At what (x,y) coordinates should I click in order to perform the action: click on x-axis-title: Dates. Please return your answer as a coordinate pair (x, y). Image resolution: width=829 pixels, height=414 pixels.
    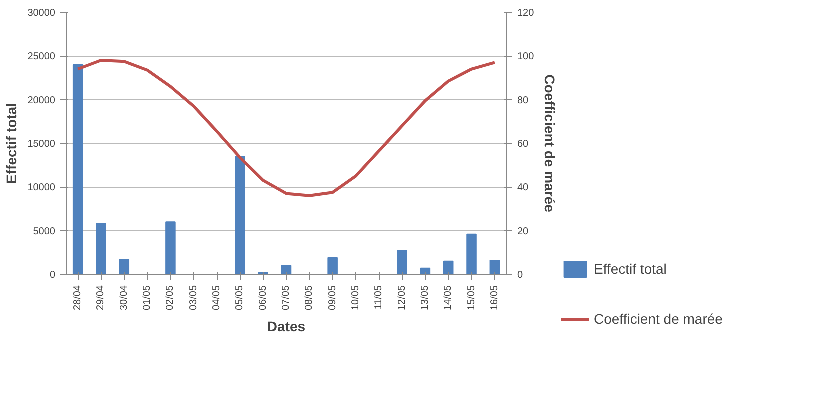
    Looking at the image, I should click on (286, 326).